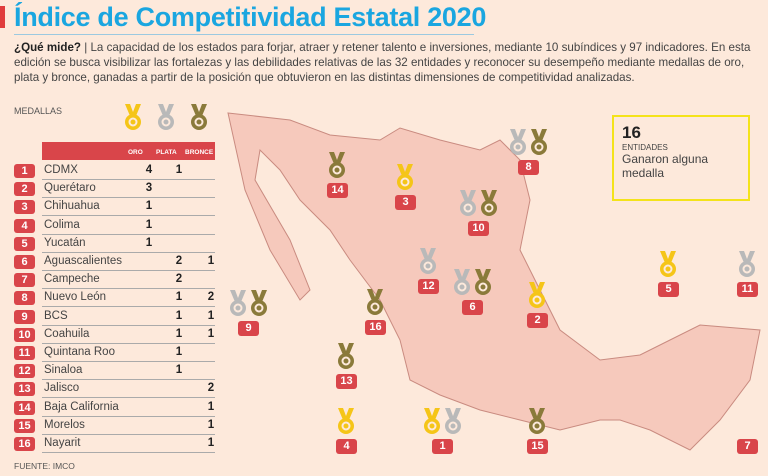  I want to click on summary-callout: 16 ENTIDADES Ganaron alguna medalla, so click(681, 158).